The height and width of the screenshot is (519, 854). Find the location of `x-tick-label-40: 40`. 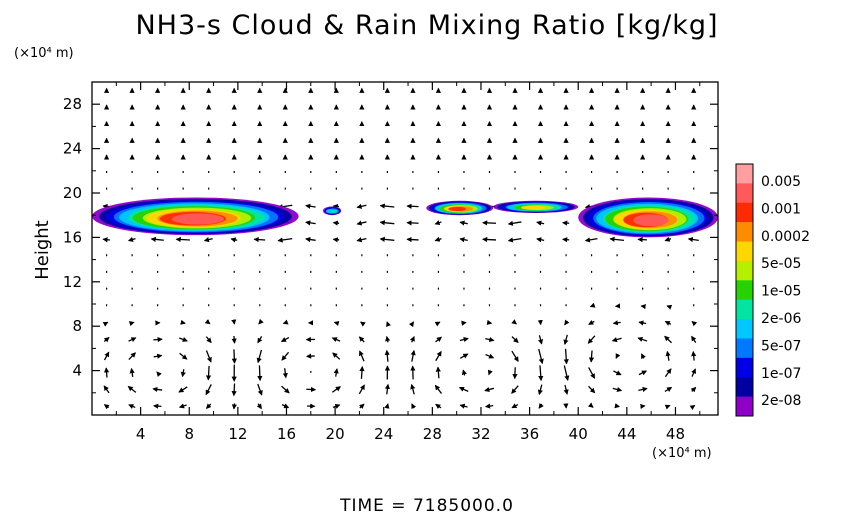

x-tick-label-40: 40 is located at coordinates (578, 434).